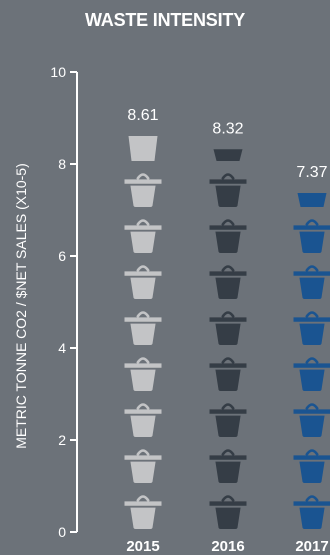  What do you see at coordinates (227, 546) in the screenshot?
I see `x-tick-label: 2016` at bounding box center [227, 546].